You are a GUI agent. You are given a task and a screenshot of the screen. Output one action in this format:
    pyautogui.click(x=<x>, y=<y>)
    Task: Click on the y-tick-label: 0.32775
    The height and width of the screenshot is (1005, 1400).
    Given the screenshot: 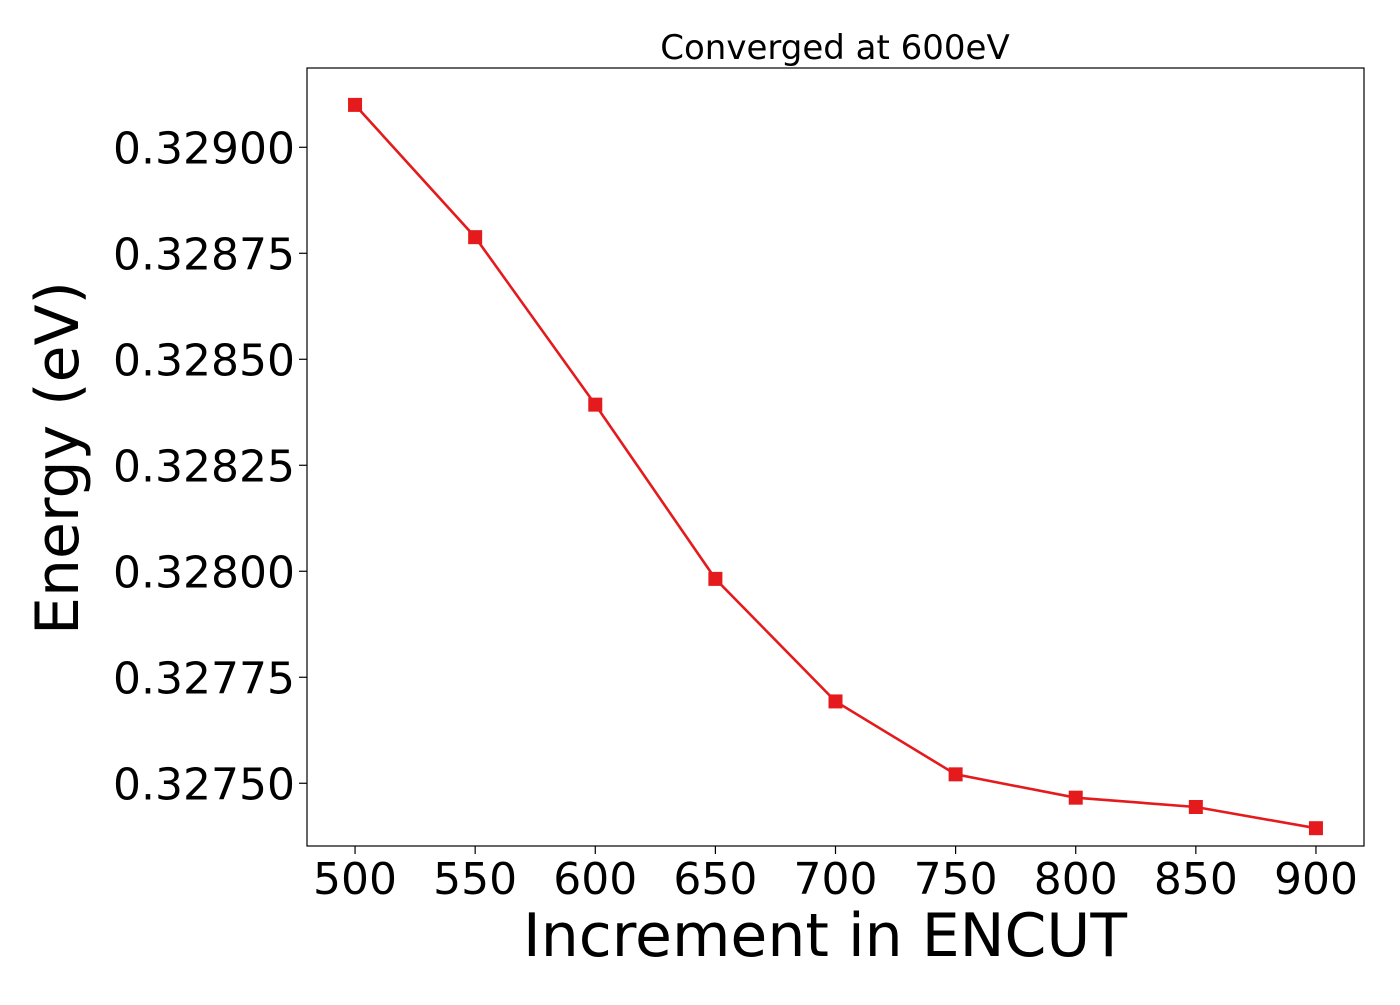 What is the action you would take?
    pyautogui.click(x=204, y=678)
    